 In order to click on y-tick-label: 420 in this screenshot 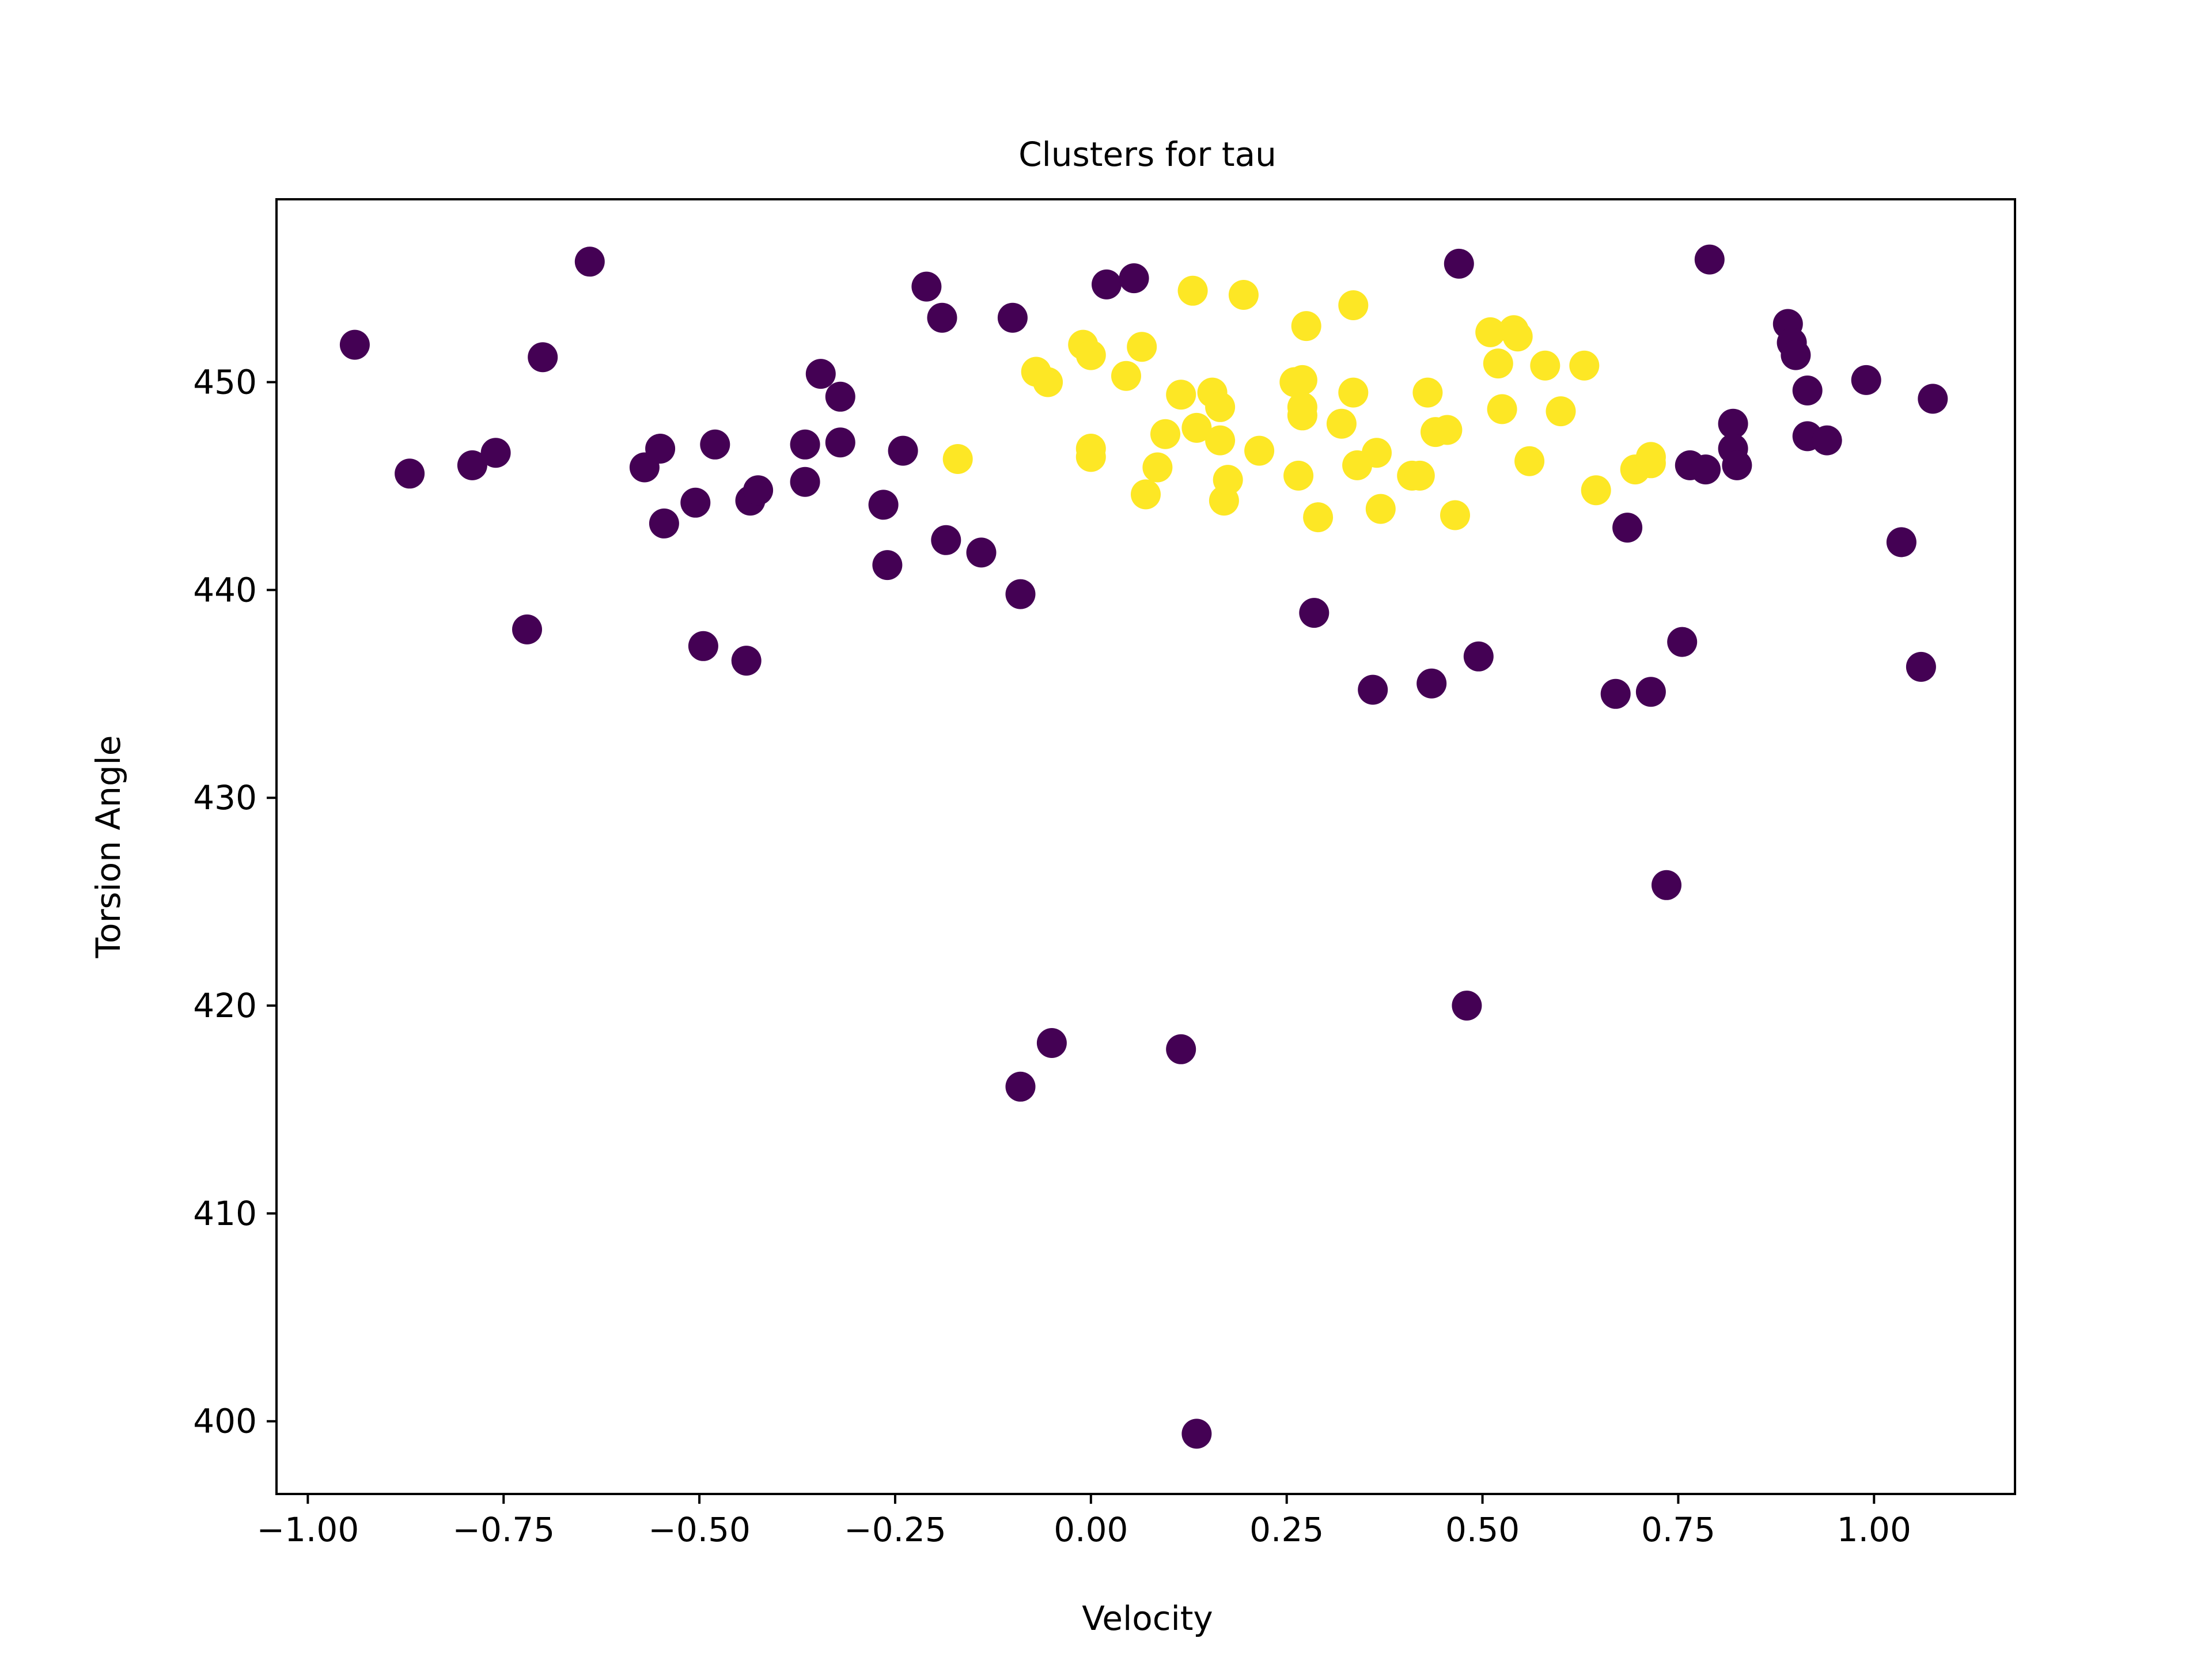, I will do `click(225, 1005)`.